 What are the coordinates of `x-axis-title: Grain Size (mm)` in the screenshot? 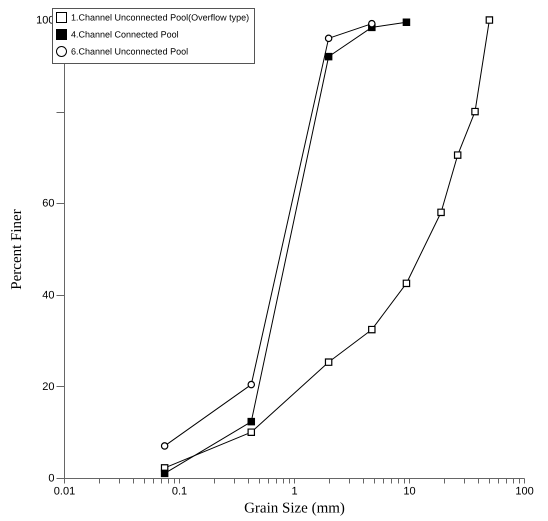 It's located at (294, 508).